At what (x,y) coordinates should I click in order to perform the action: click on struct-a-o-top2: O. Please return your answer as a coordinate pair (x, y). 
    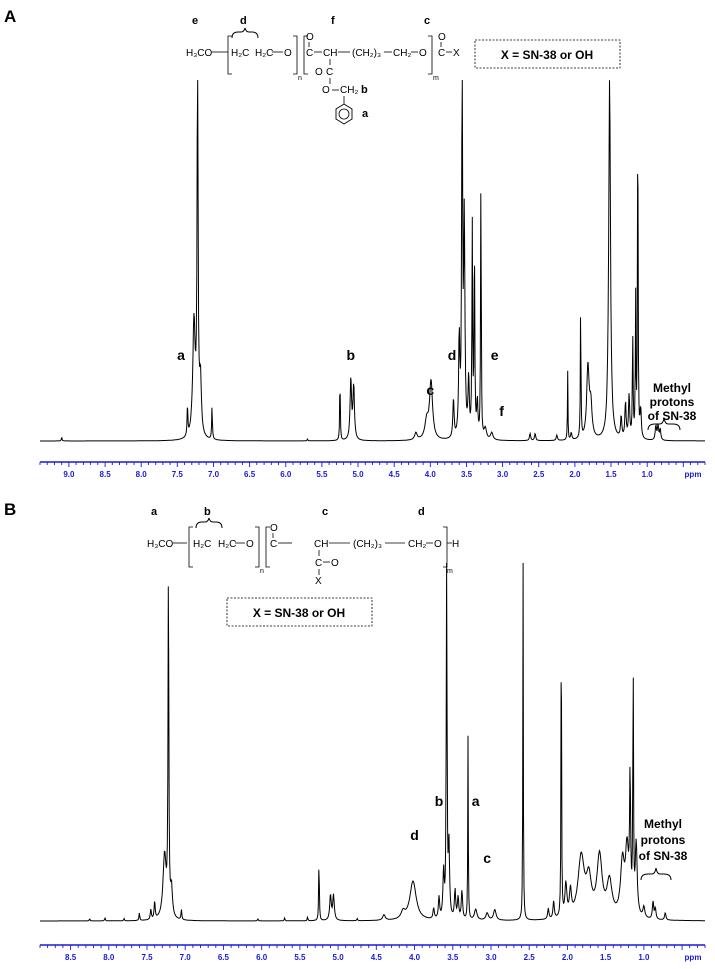
    Looking at the image, I should click on (442, 37).